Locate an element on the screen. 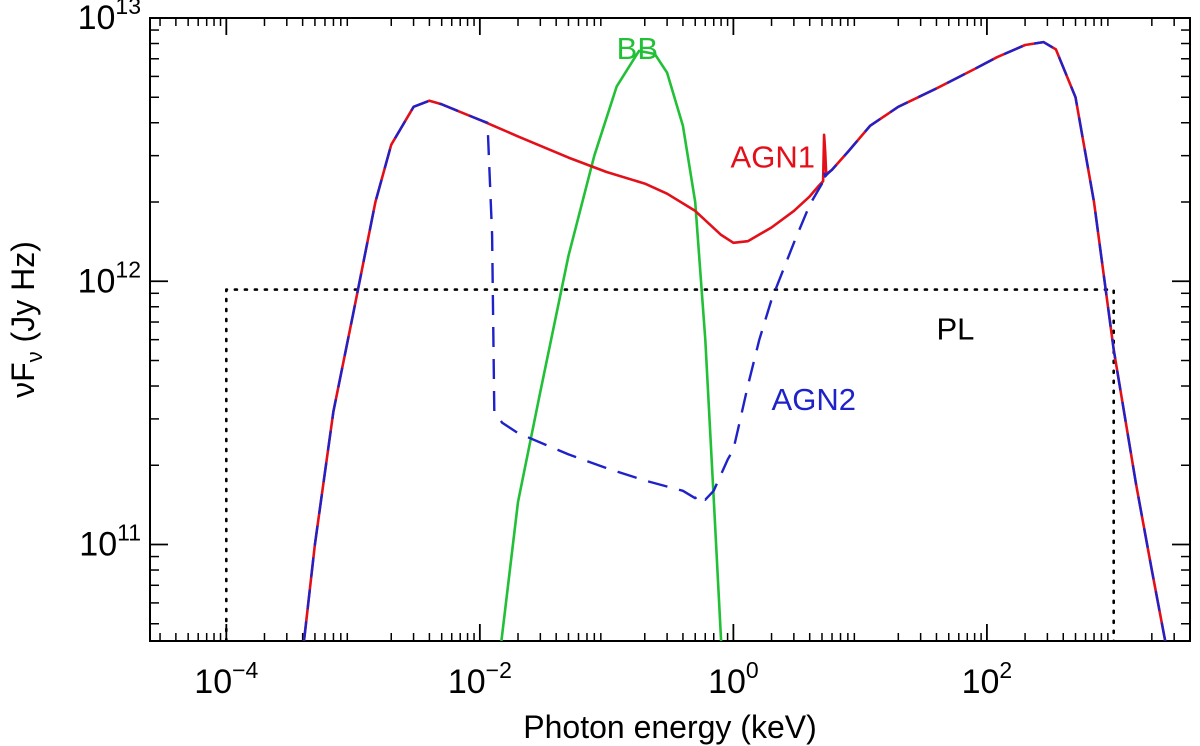 This screenshot has width=1200, height=746. x-tick-label: 10⁻⁴ is located at coordinates (226, 679).